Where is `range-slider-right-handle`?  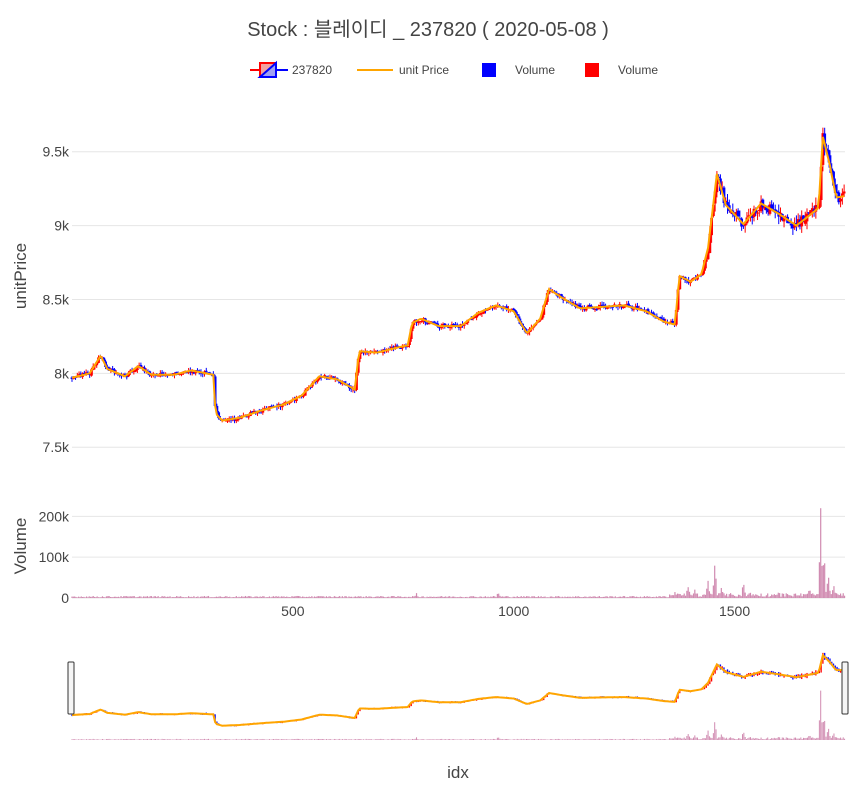 range-slider-right-handle is located at coordinates (845, 688).